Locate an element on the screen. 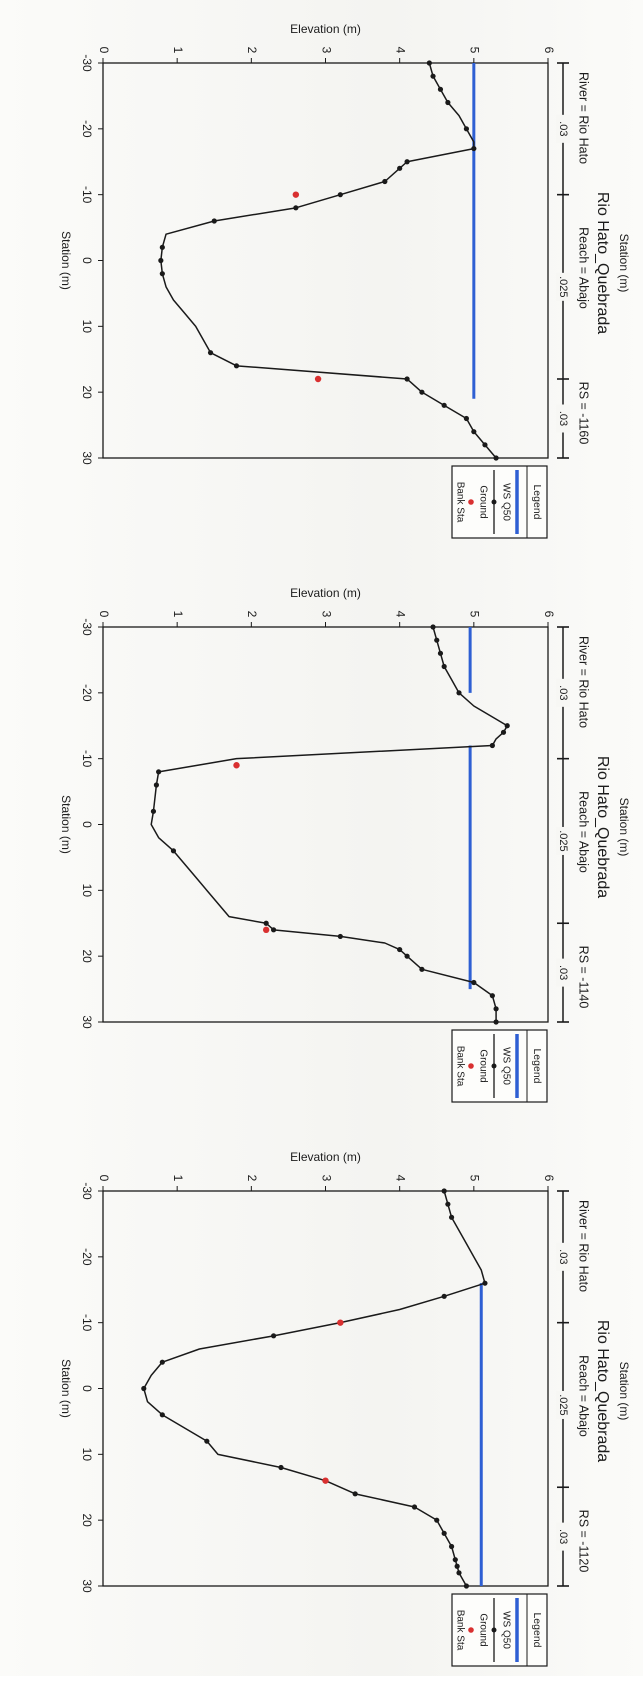 Image resolution: width=643 pixels, height=1681 pixels. legend: Legend WS Q50 Ground Bank Sta is located at coordinates (499, 1630).